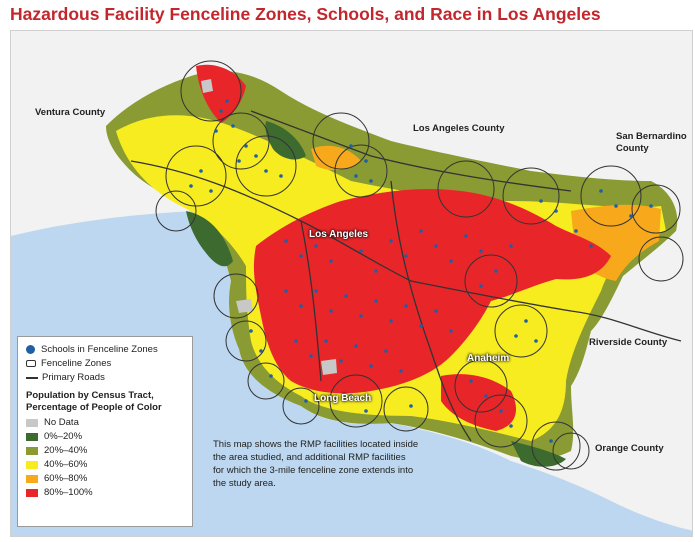 This screenshot has width=695, height=542. What do you see at coordinates (105, 377) in the screenshot?
I see `legend-roads: Primary Roads` at bounding box center [105, 377].